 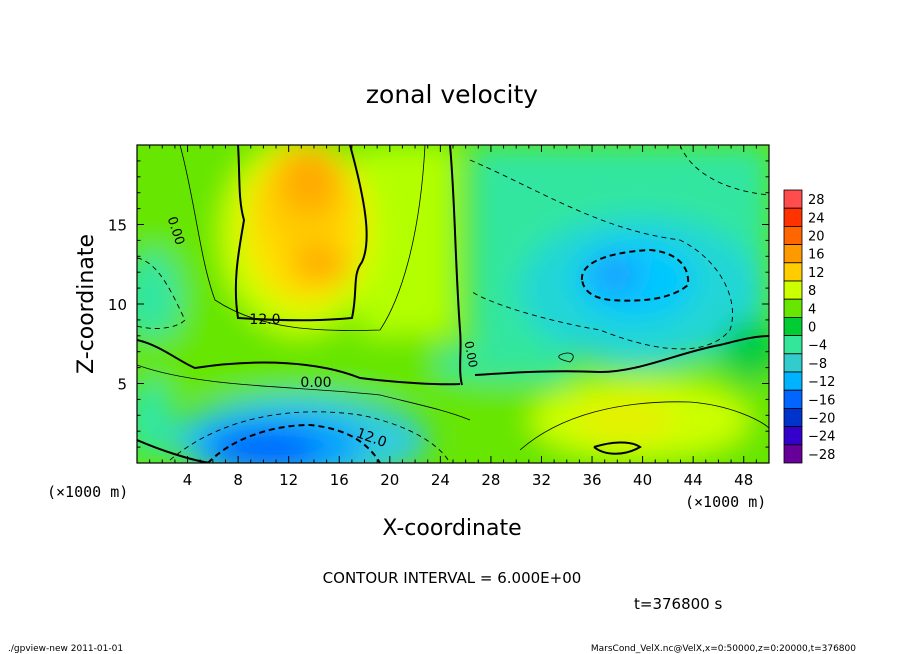 I want to click on footer-left: ./gpview-new 2011-01-01, so click(x=65, y=649).